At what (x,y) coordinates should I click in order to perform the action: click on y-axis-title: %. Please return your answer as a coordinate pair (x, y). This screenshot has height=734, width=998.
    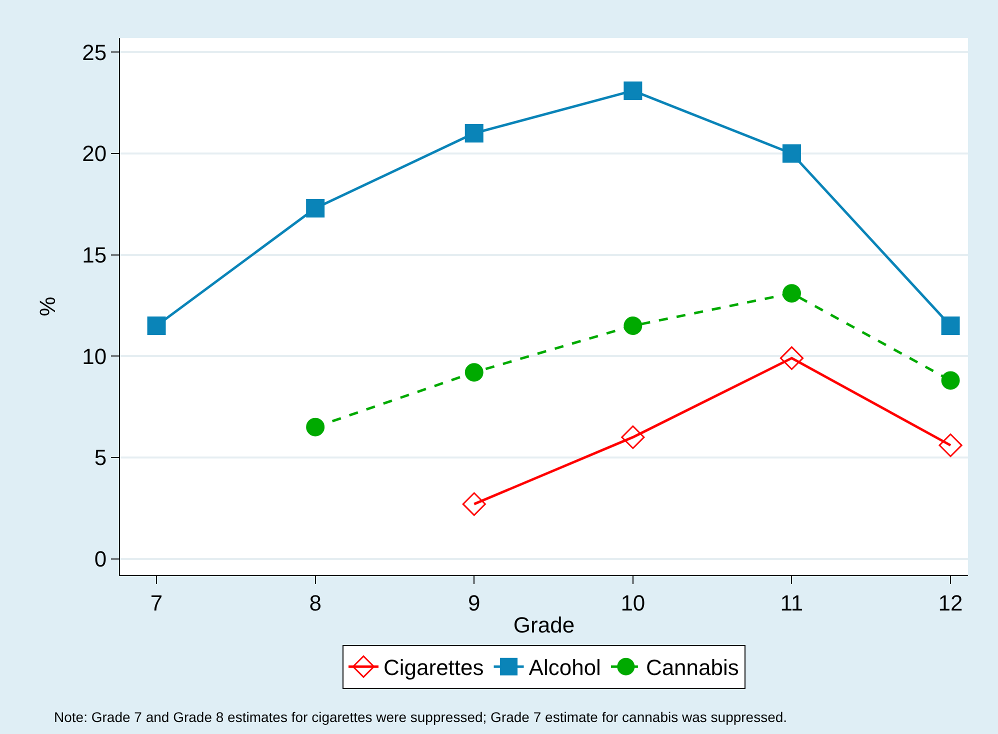
    Looking at the image, I should click on (47, 306).